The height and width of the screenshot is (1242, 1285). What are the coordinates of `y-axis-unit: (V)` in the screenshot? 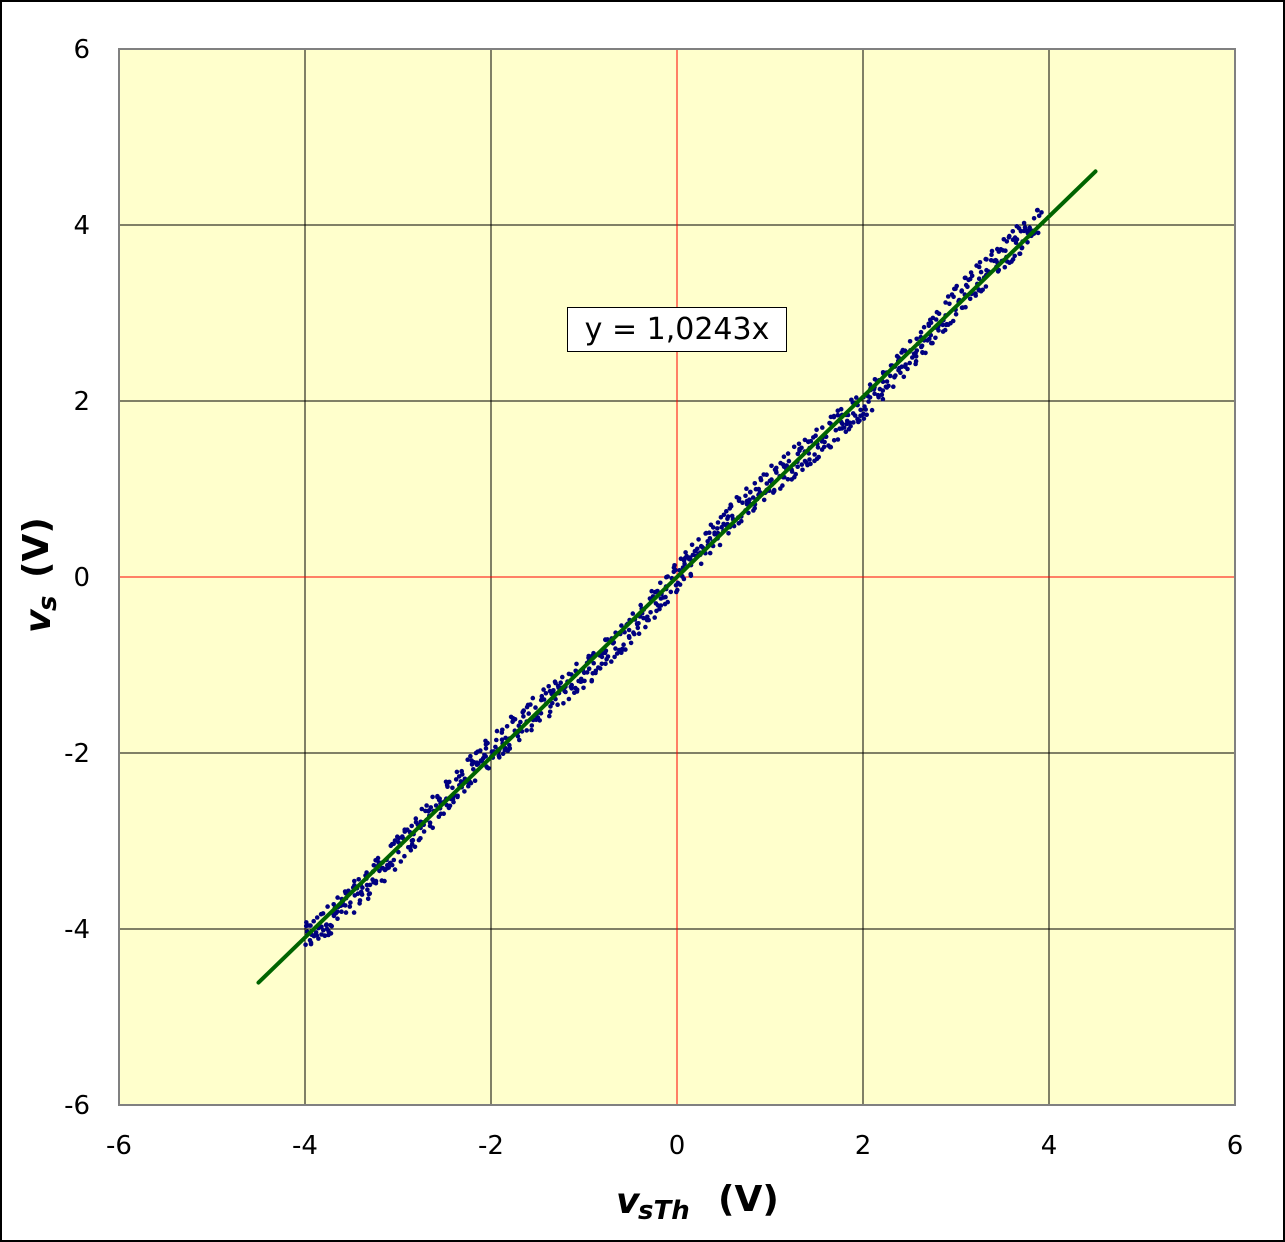 It's located at (36, 547).